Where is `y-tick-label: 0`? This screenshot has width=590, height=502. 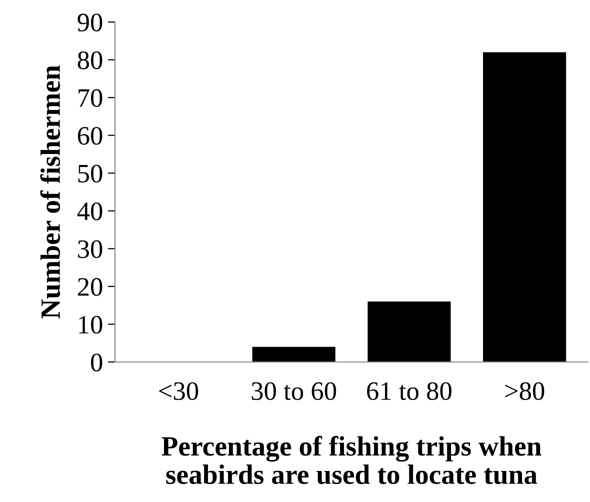
y-tick-label: 0 is located at coordinates (96, 363).